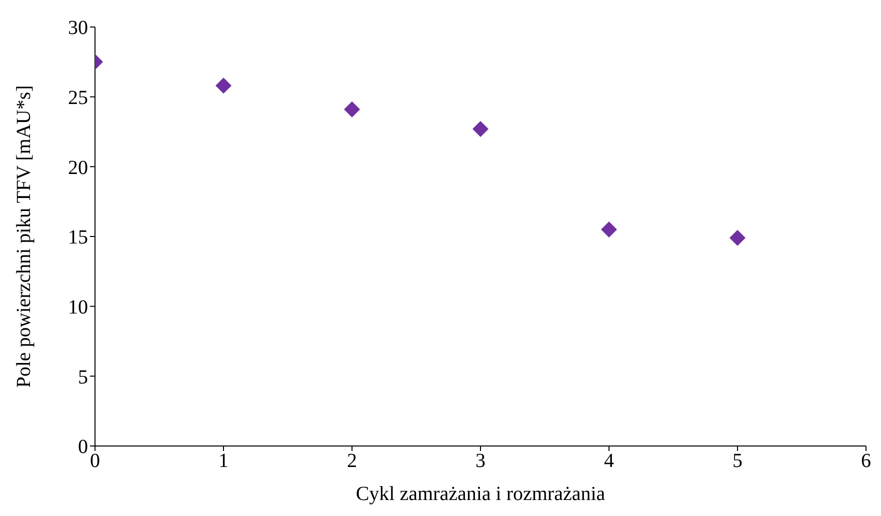 The width and height of the screenshot is (881, 516). Describe the element at coordinates (83, 377) in the screenshot. I see `y-tick-label: 5` at that location.